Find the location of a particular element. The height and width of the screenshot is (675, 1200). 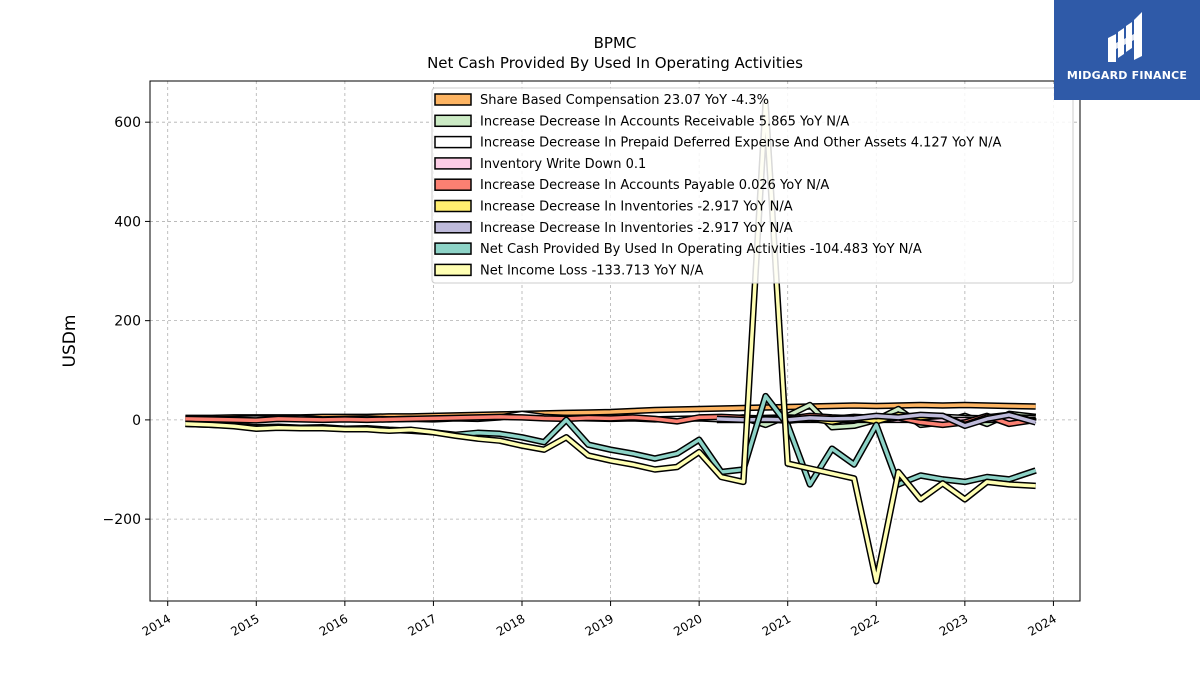

y-axis-label: USDm is located at coordinates (70, 341).